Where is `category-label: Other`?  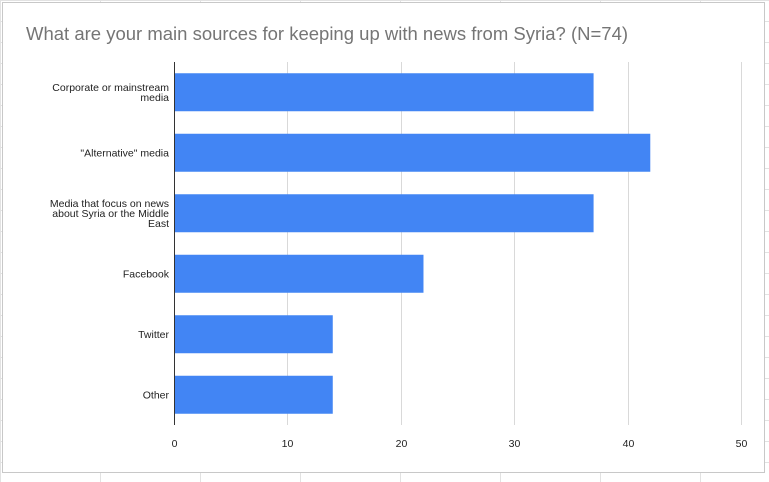 category-label: Other is located at coordinates (156, 395).